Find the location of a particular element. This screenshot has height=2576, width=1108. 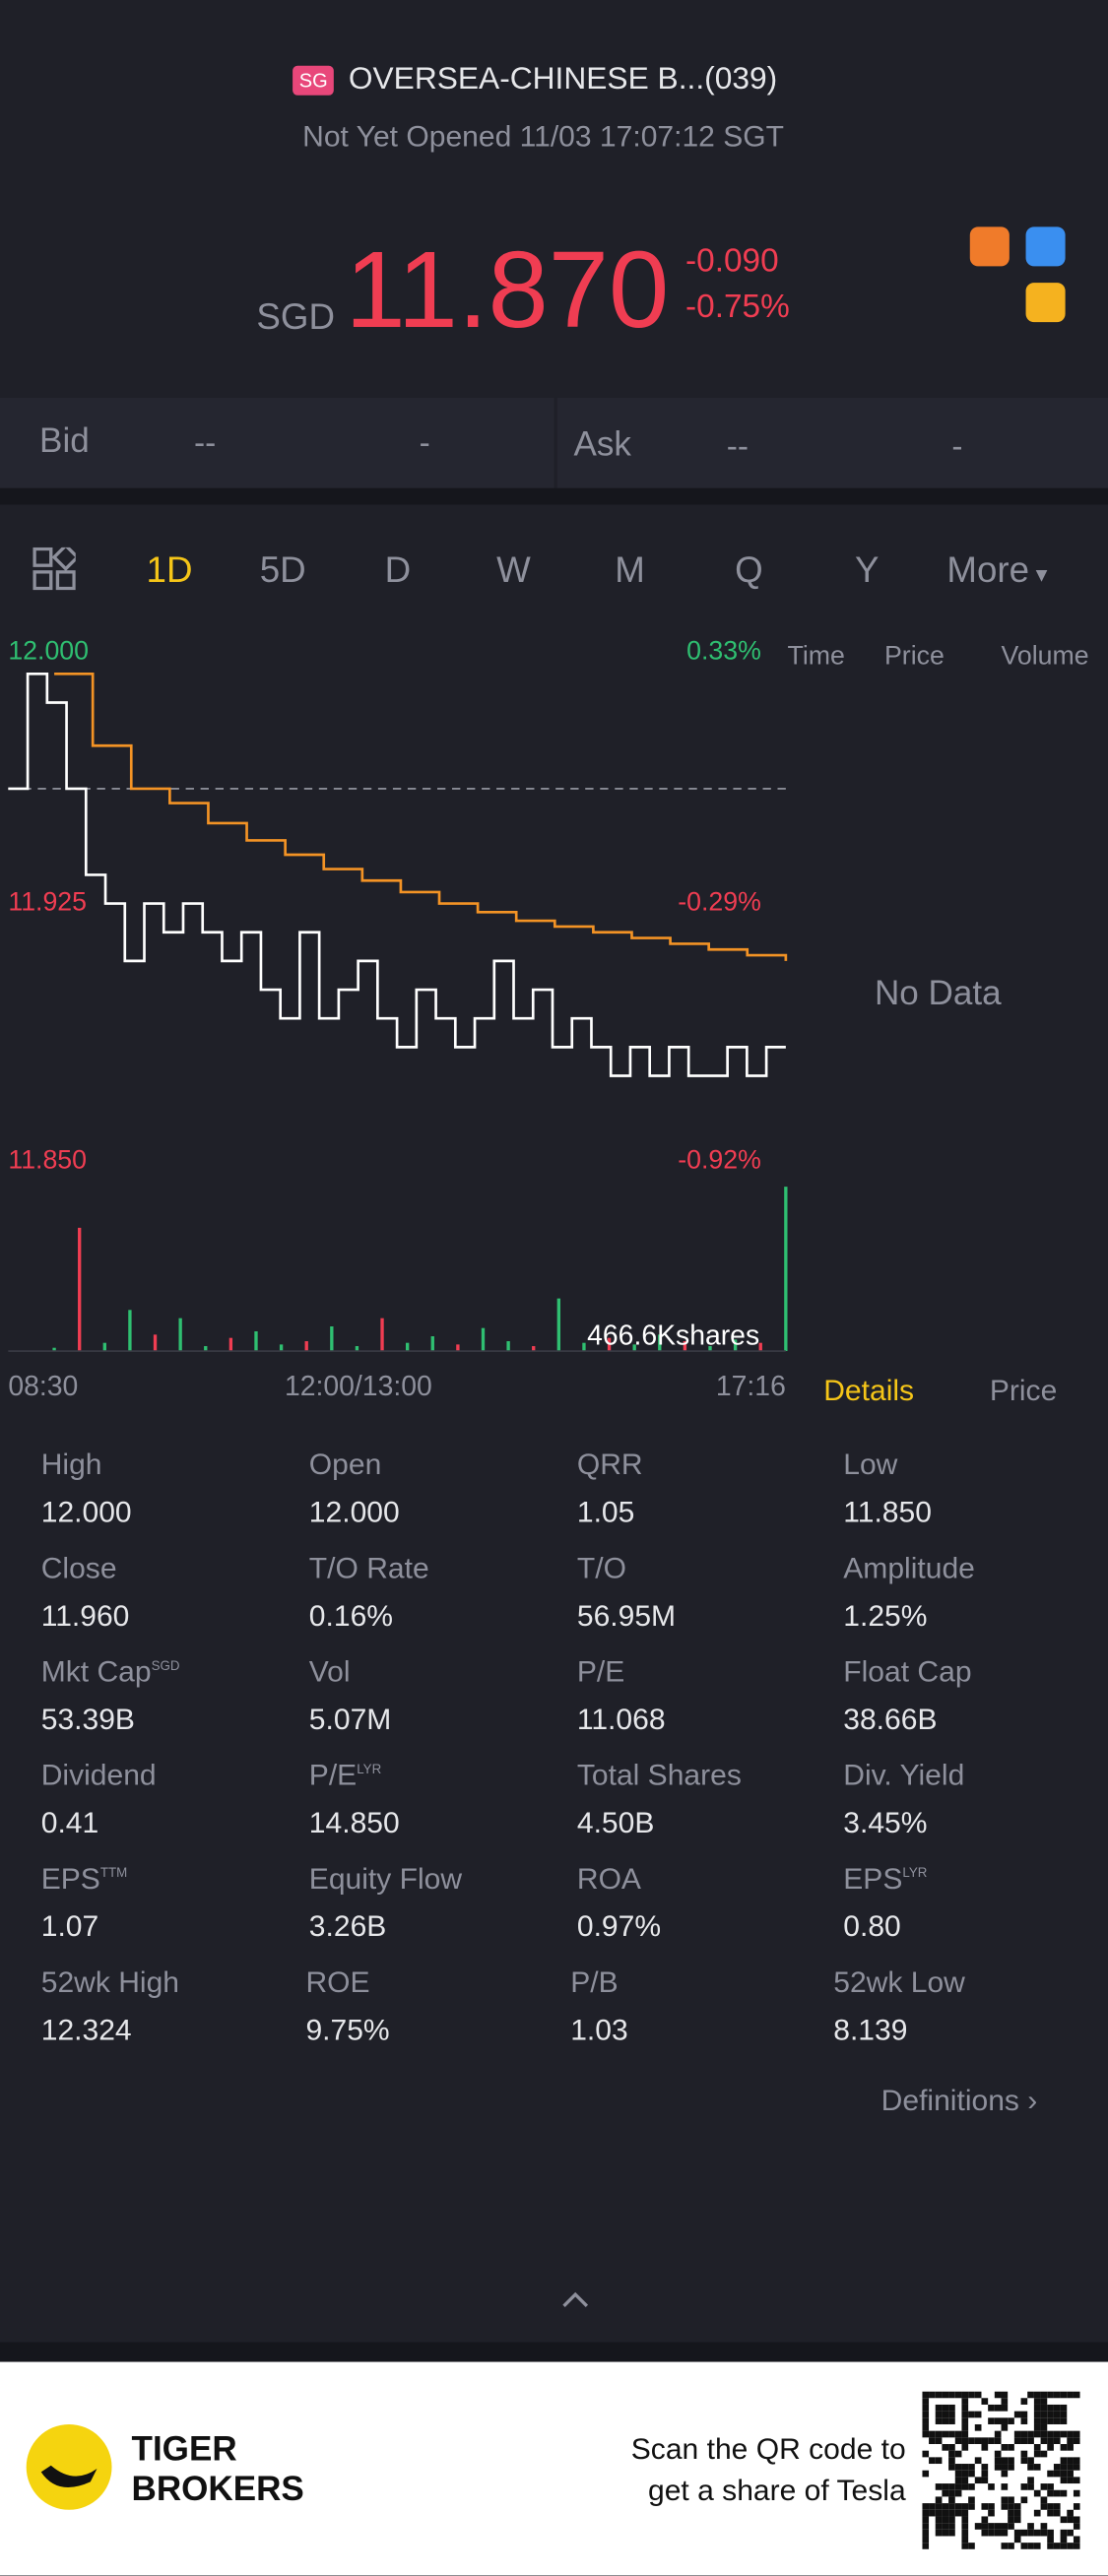

stat-value: 1.03 is located at coordinates (599, 2030).